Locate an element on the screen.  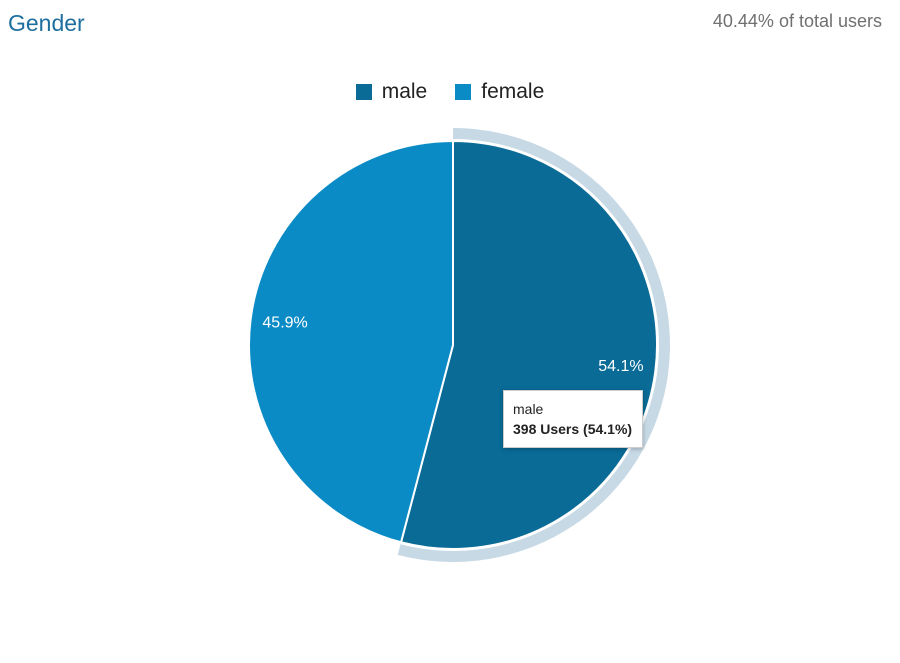
chart-title: Gender is located at coordinates (46, 23).